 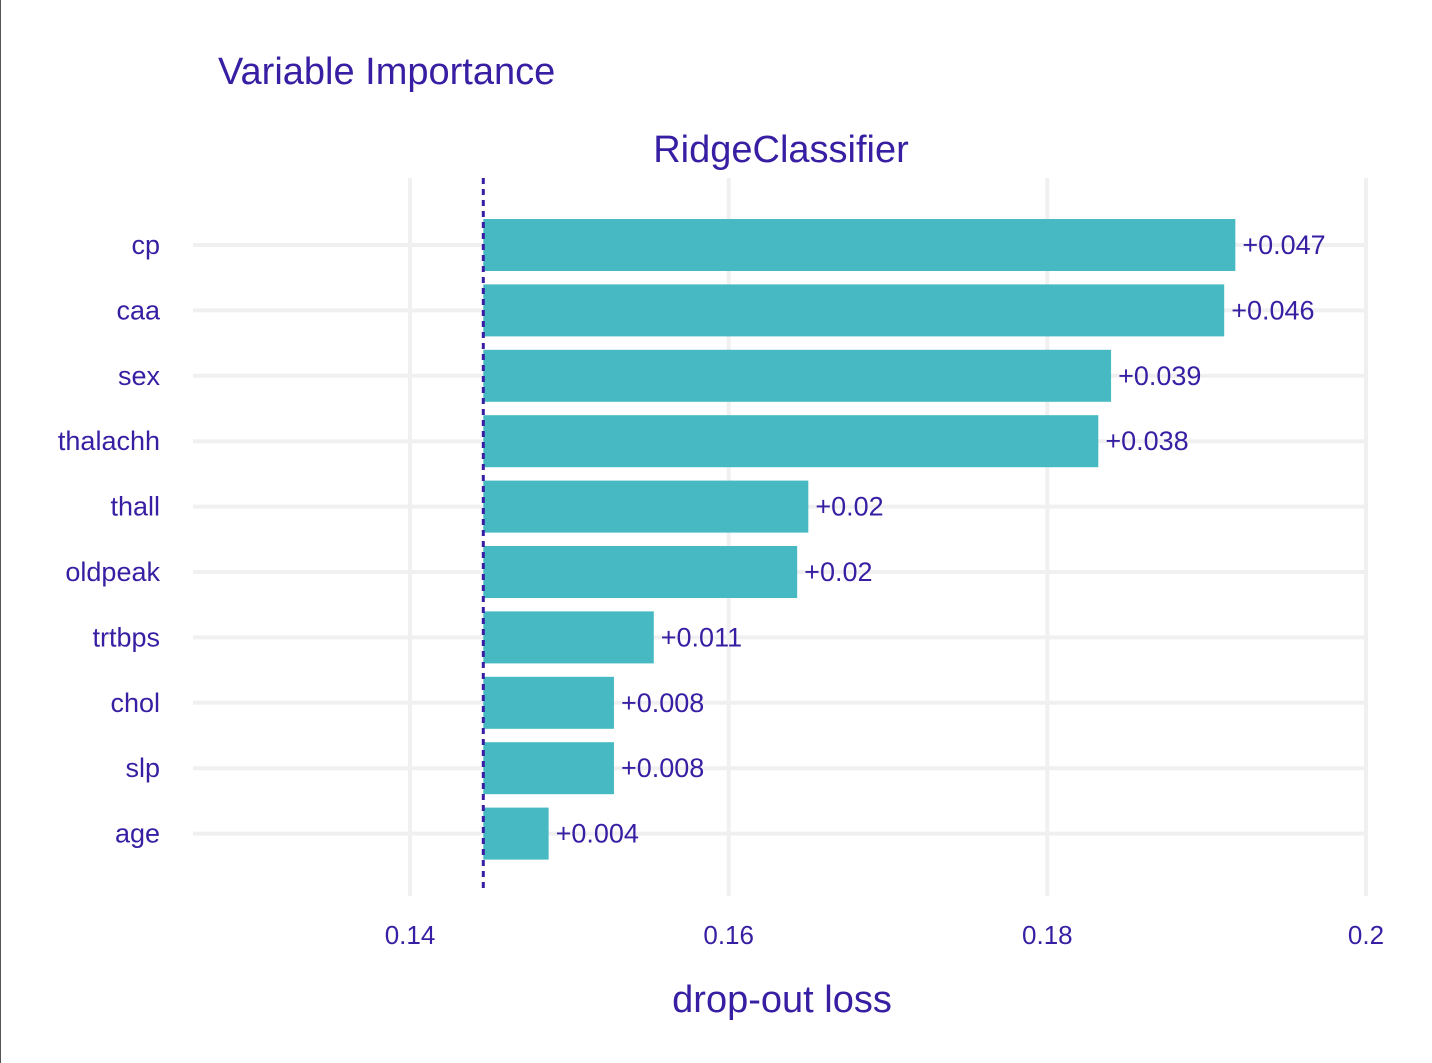 I want to click on x-tick-label: 0.18, so click(x=1047, y=935).